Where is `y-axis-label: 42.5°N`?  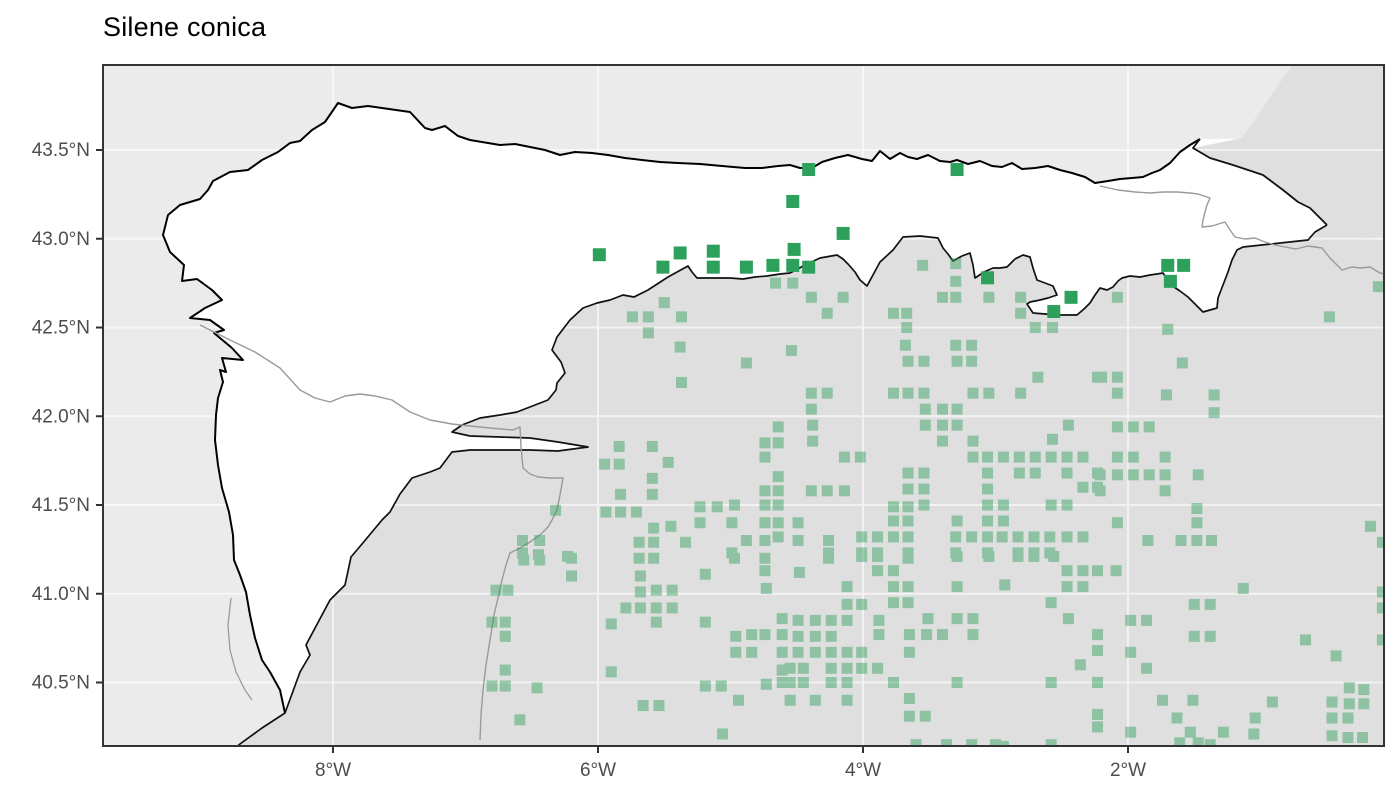 y-axis-label: 42.5°N is located at coordinates (61, 328).